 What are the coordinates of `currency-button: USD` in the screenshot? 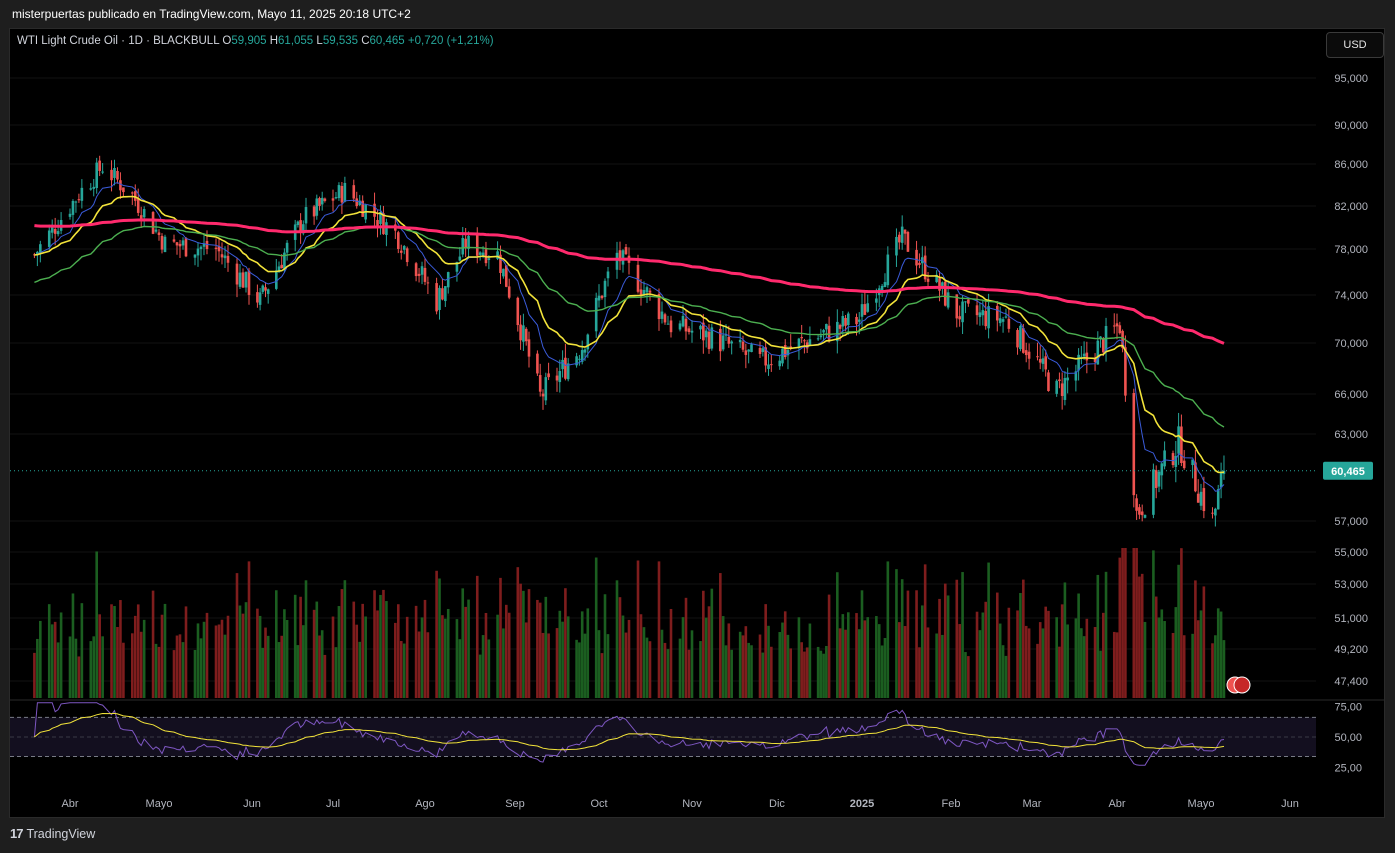 It's located at (1355, 45).